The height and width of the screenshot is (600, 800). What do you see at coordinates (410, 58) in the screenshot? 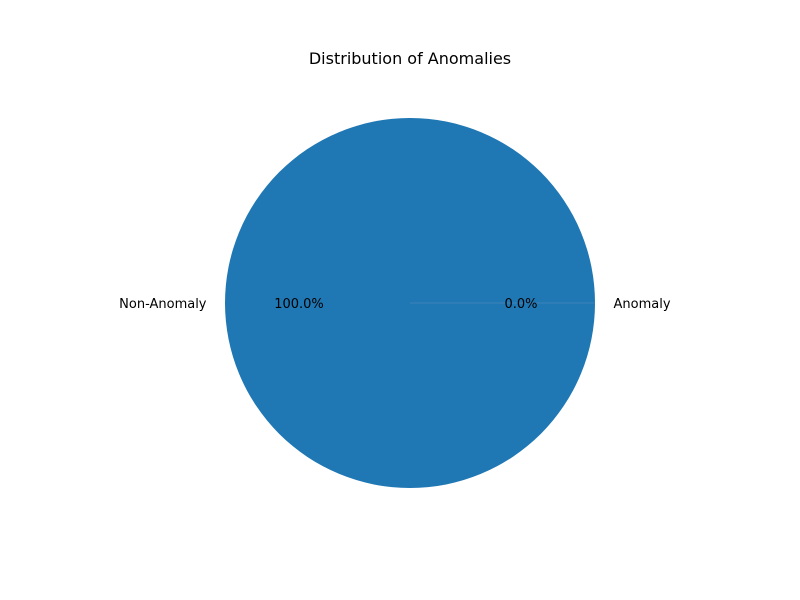
I see `chart-title: Distribution of Anomalies` at bounding box center [410, 58].